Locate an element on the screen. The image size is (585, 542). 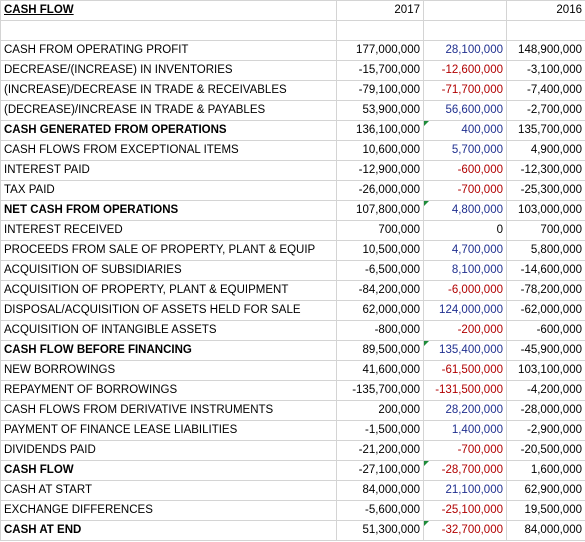
row-label: CASH AT END is located at coordinates (168, 530).